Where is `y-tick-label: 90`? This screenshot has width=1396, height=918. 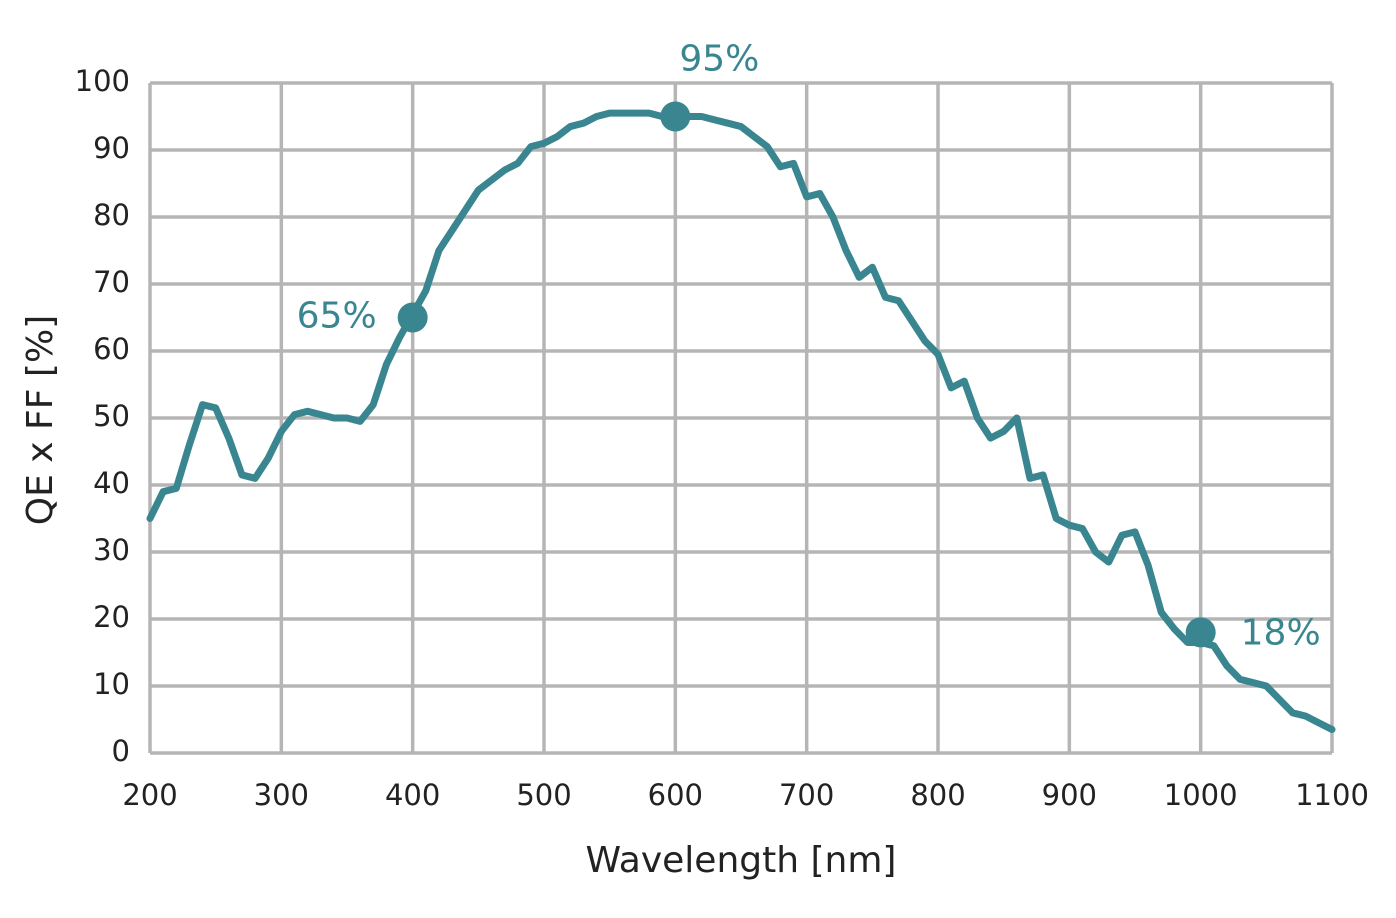
y-tick-label: 90 is located at coordinates (111, 148).